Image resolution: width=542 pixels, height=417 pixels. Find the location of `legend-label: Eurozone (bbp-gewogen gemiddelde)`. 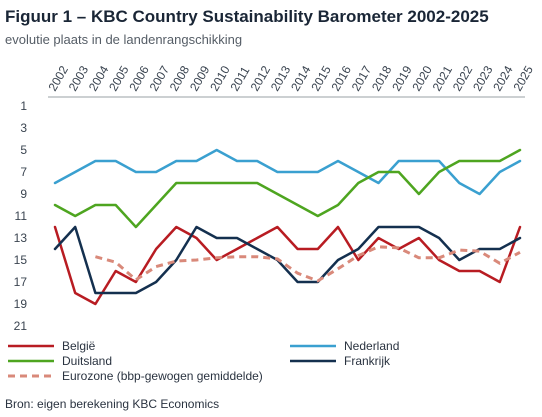

legend-label: Eurozone (bbp-gewogen gemiddelde) is located at coordinates (162, 376).